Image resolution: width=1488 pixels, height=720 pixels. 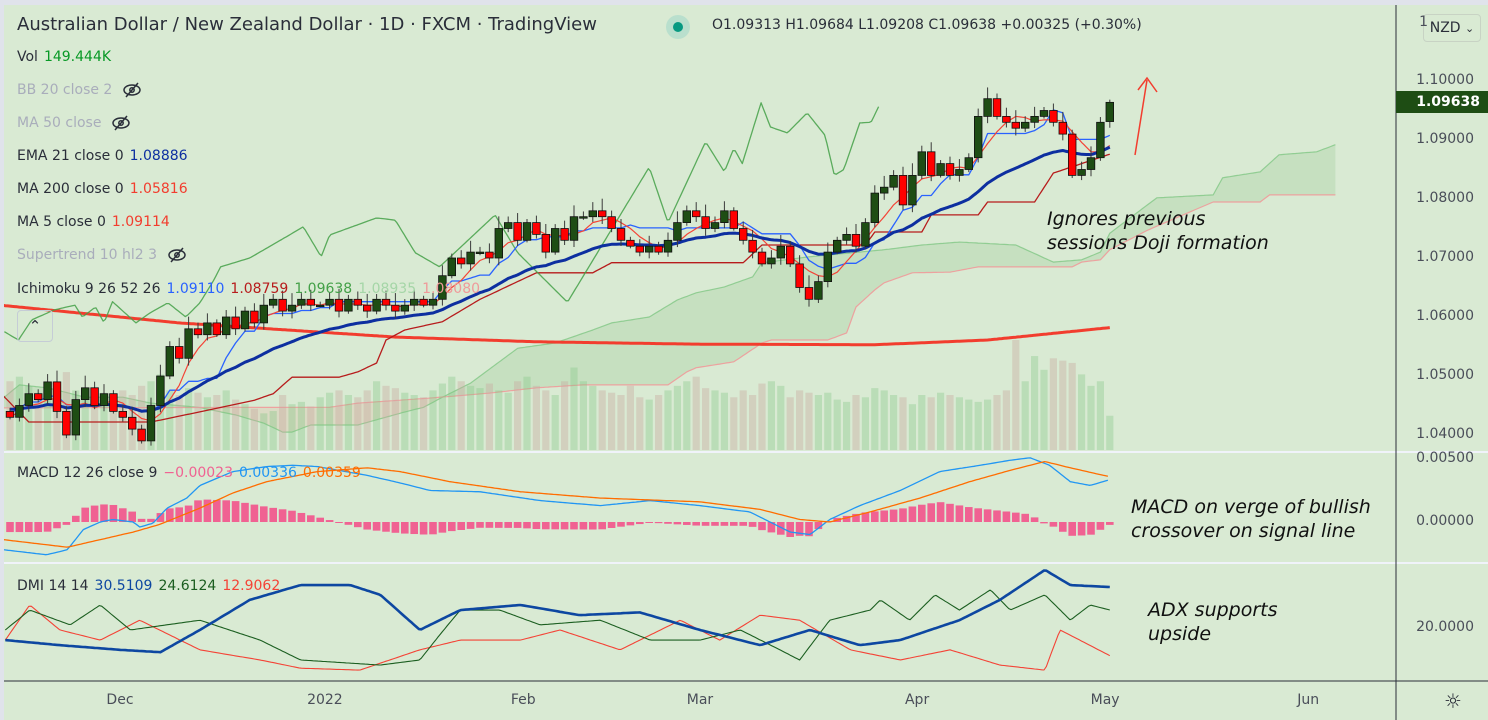 What do you see at coordinates (1445, 316) in the screenshot?
I see `price-tick-label: 1.06000` at bounding box center [1445, 316].